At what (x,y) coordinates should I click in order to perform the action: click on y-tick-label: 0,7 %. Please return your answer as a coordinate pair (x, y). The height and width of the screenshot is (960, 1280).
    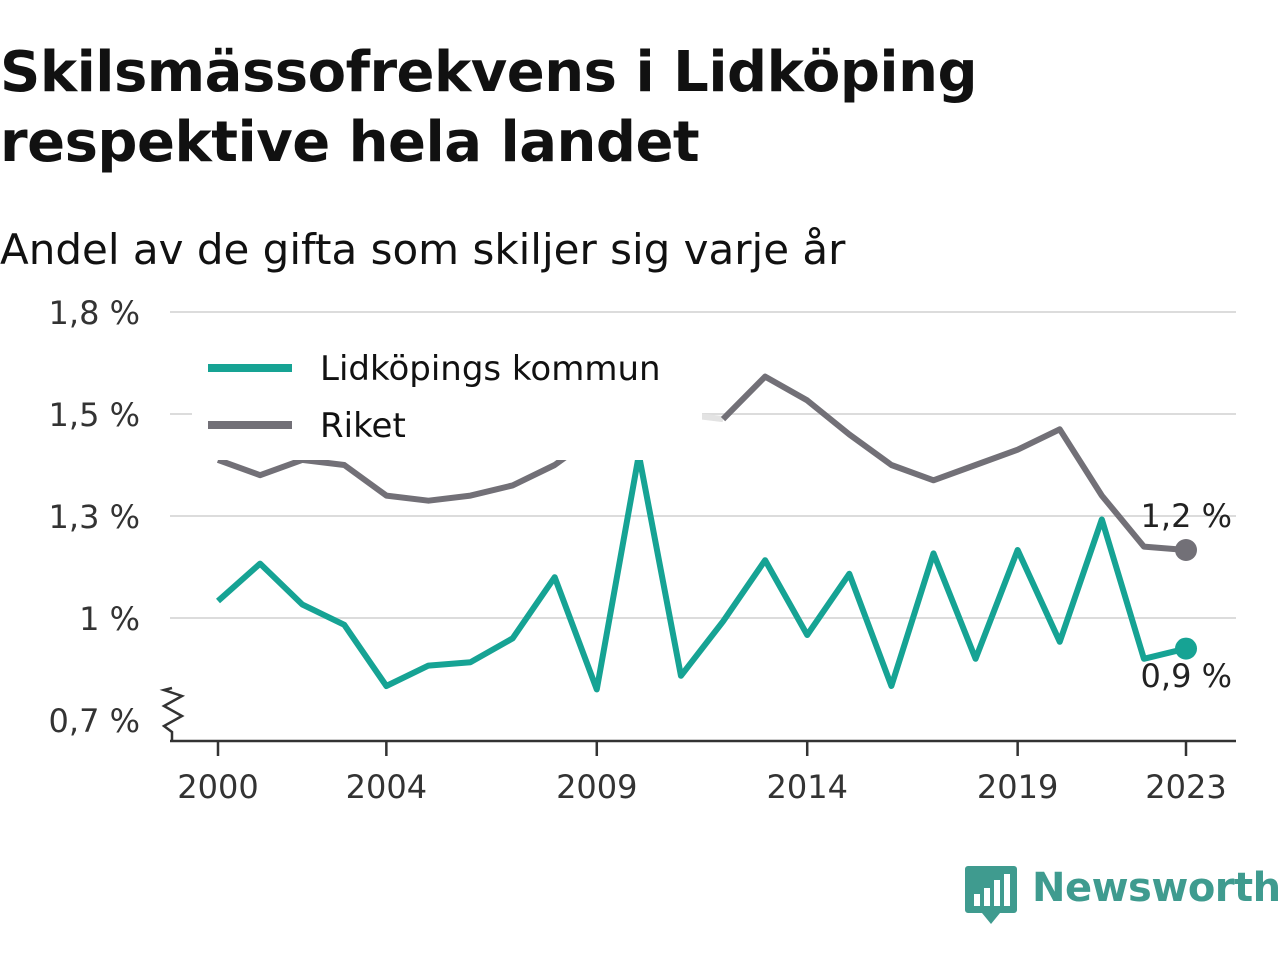
    Looking at the image, I should click on (94, 721).